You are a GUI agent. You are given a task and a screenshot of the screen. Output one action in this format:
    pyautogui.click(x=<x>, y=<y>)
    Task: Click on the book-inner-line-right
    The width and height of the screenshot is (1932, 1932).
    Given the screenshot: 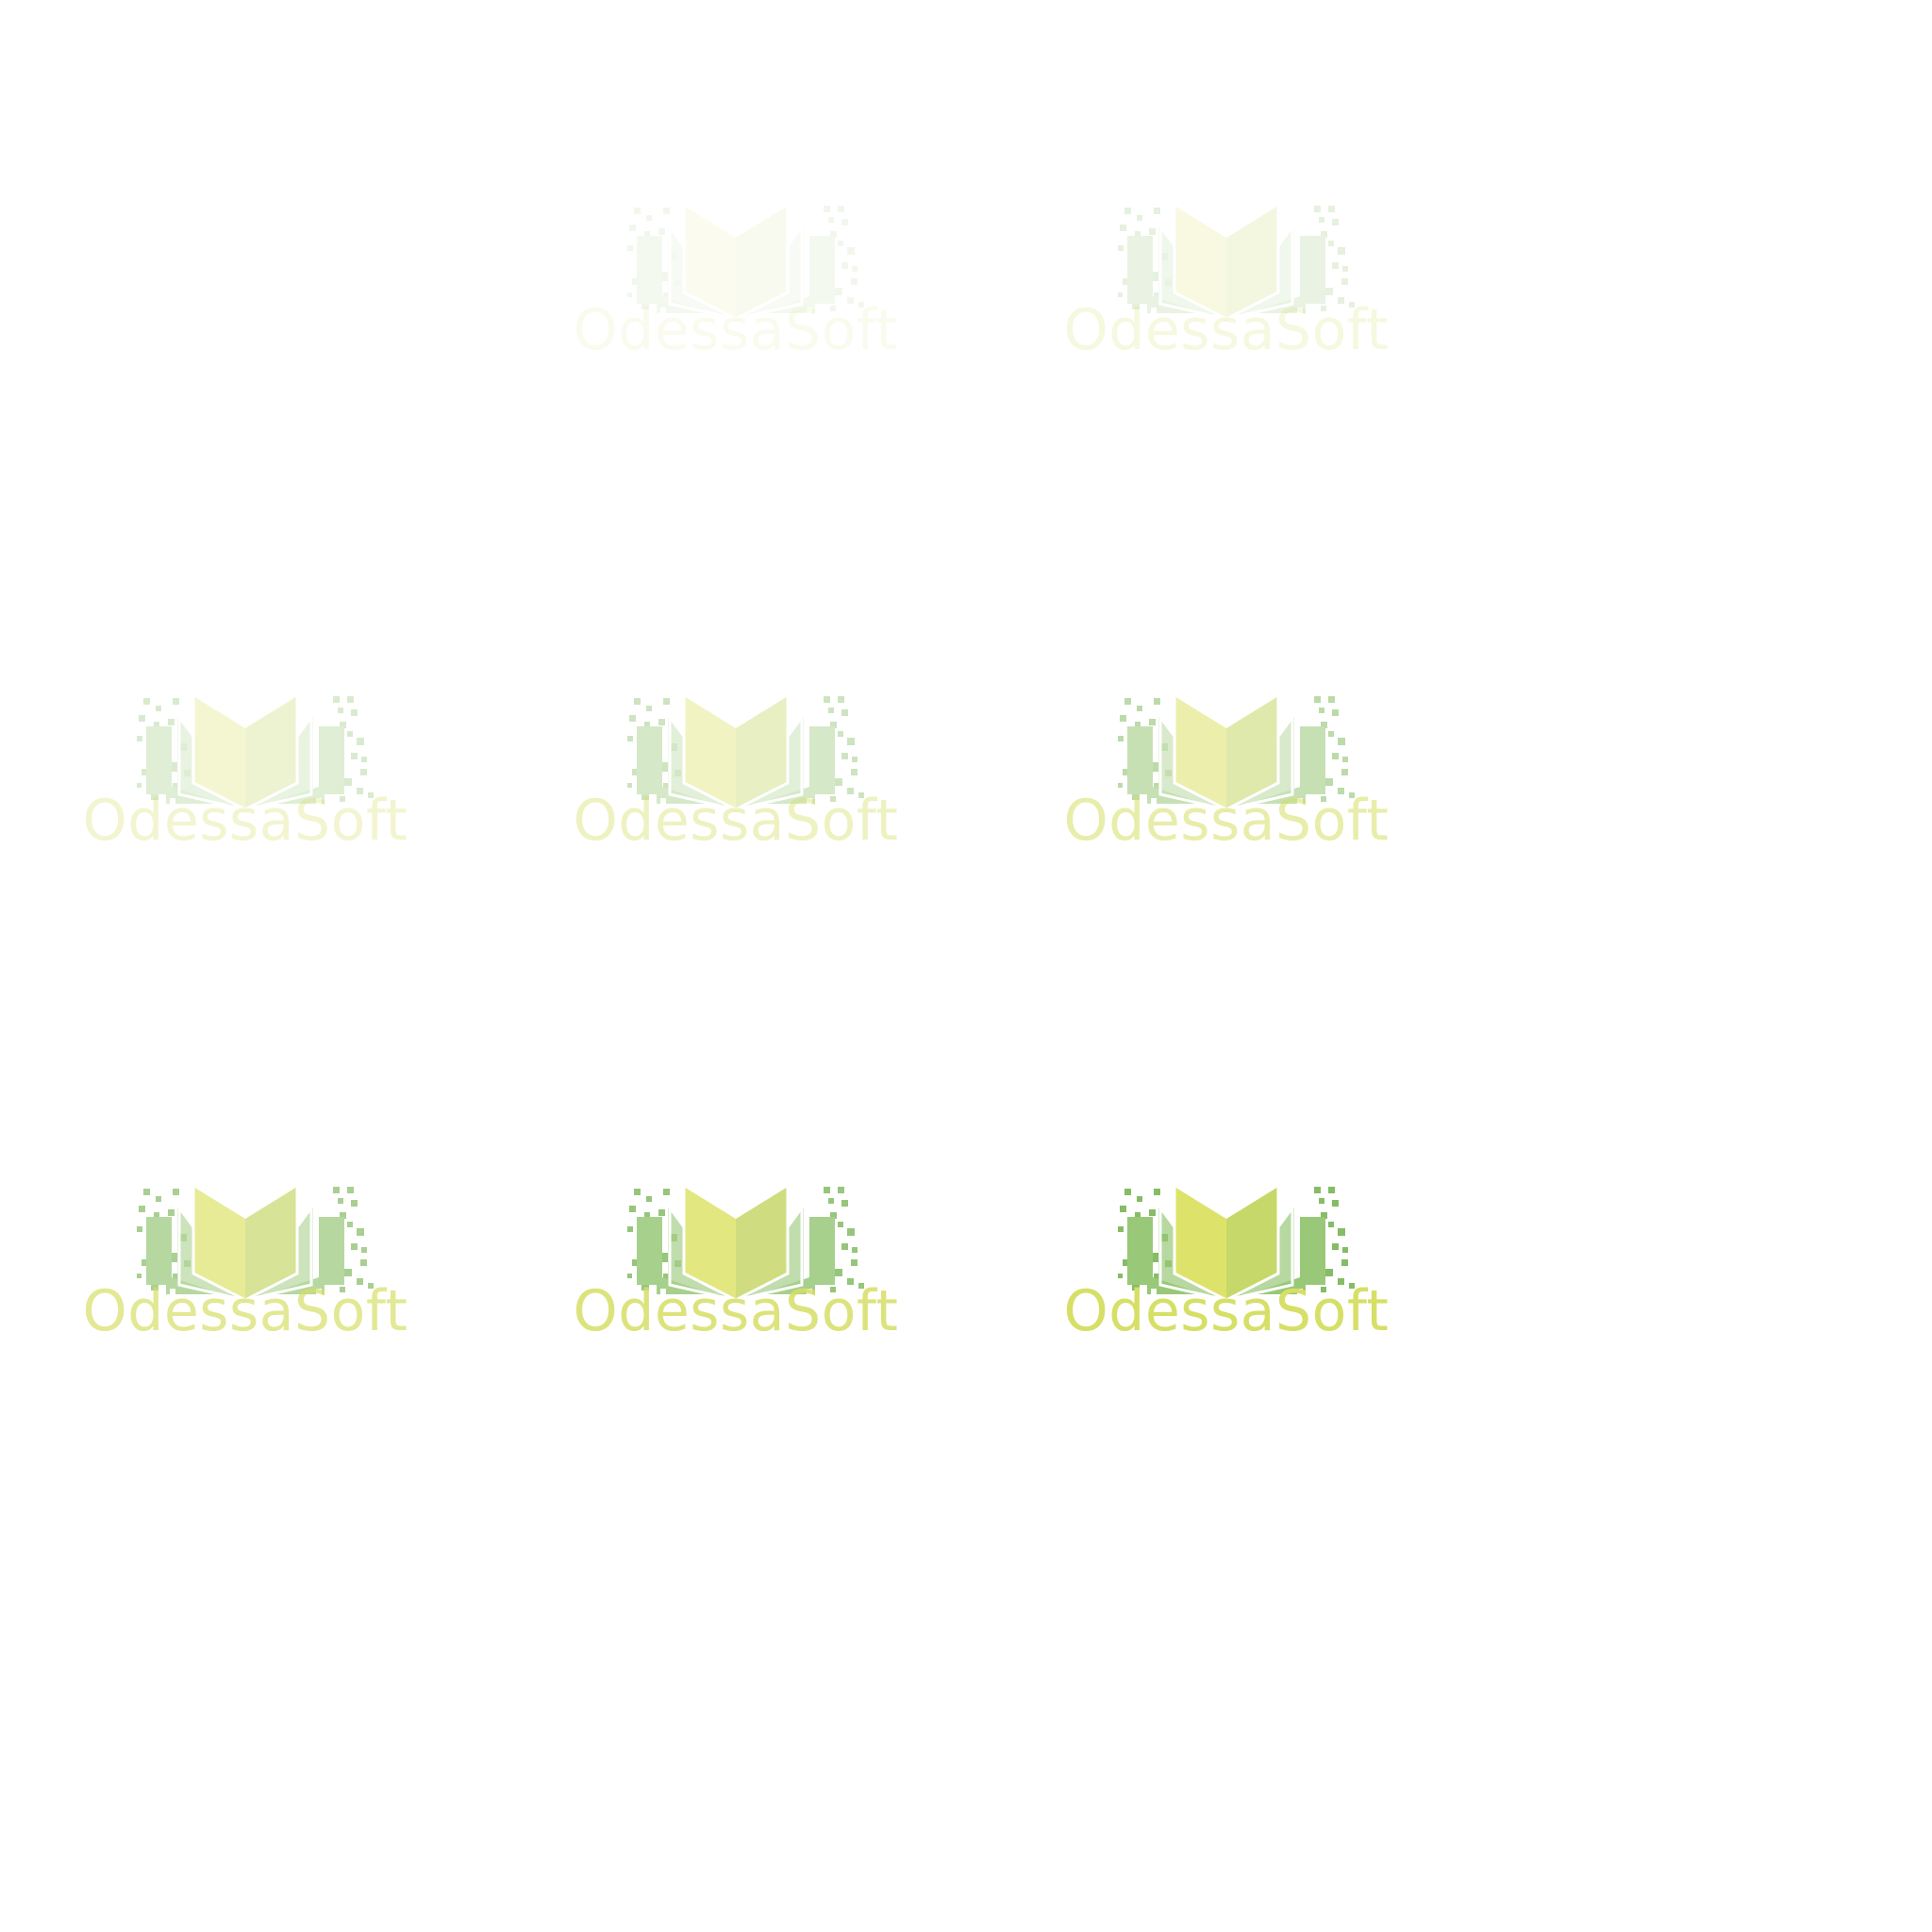 What is the action you would take?
    pyautogui.click(x=769, y=1255)
    